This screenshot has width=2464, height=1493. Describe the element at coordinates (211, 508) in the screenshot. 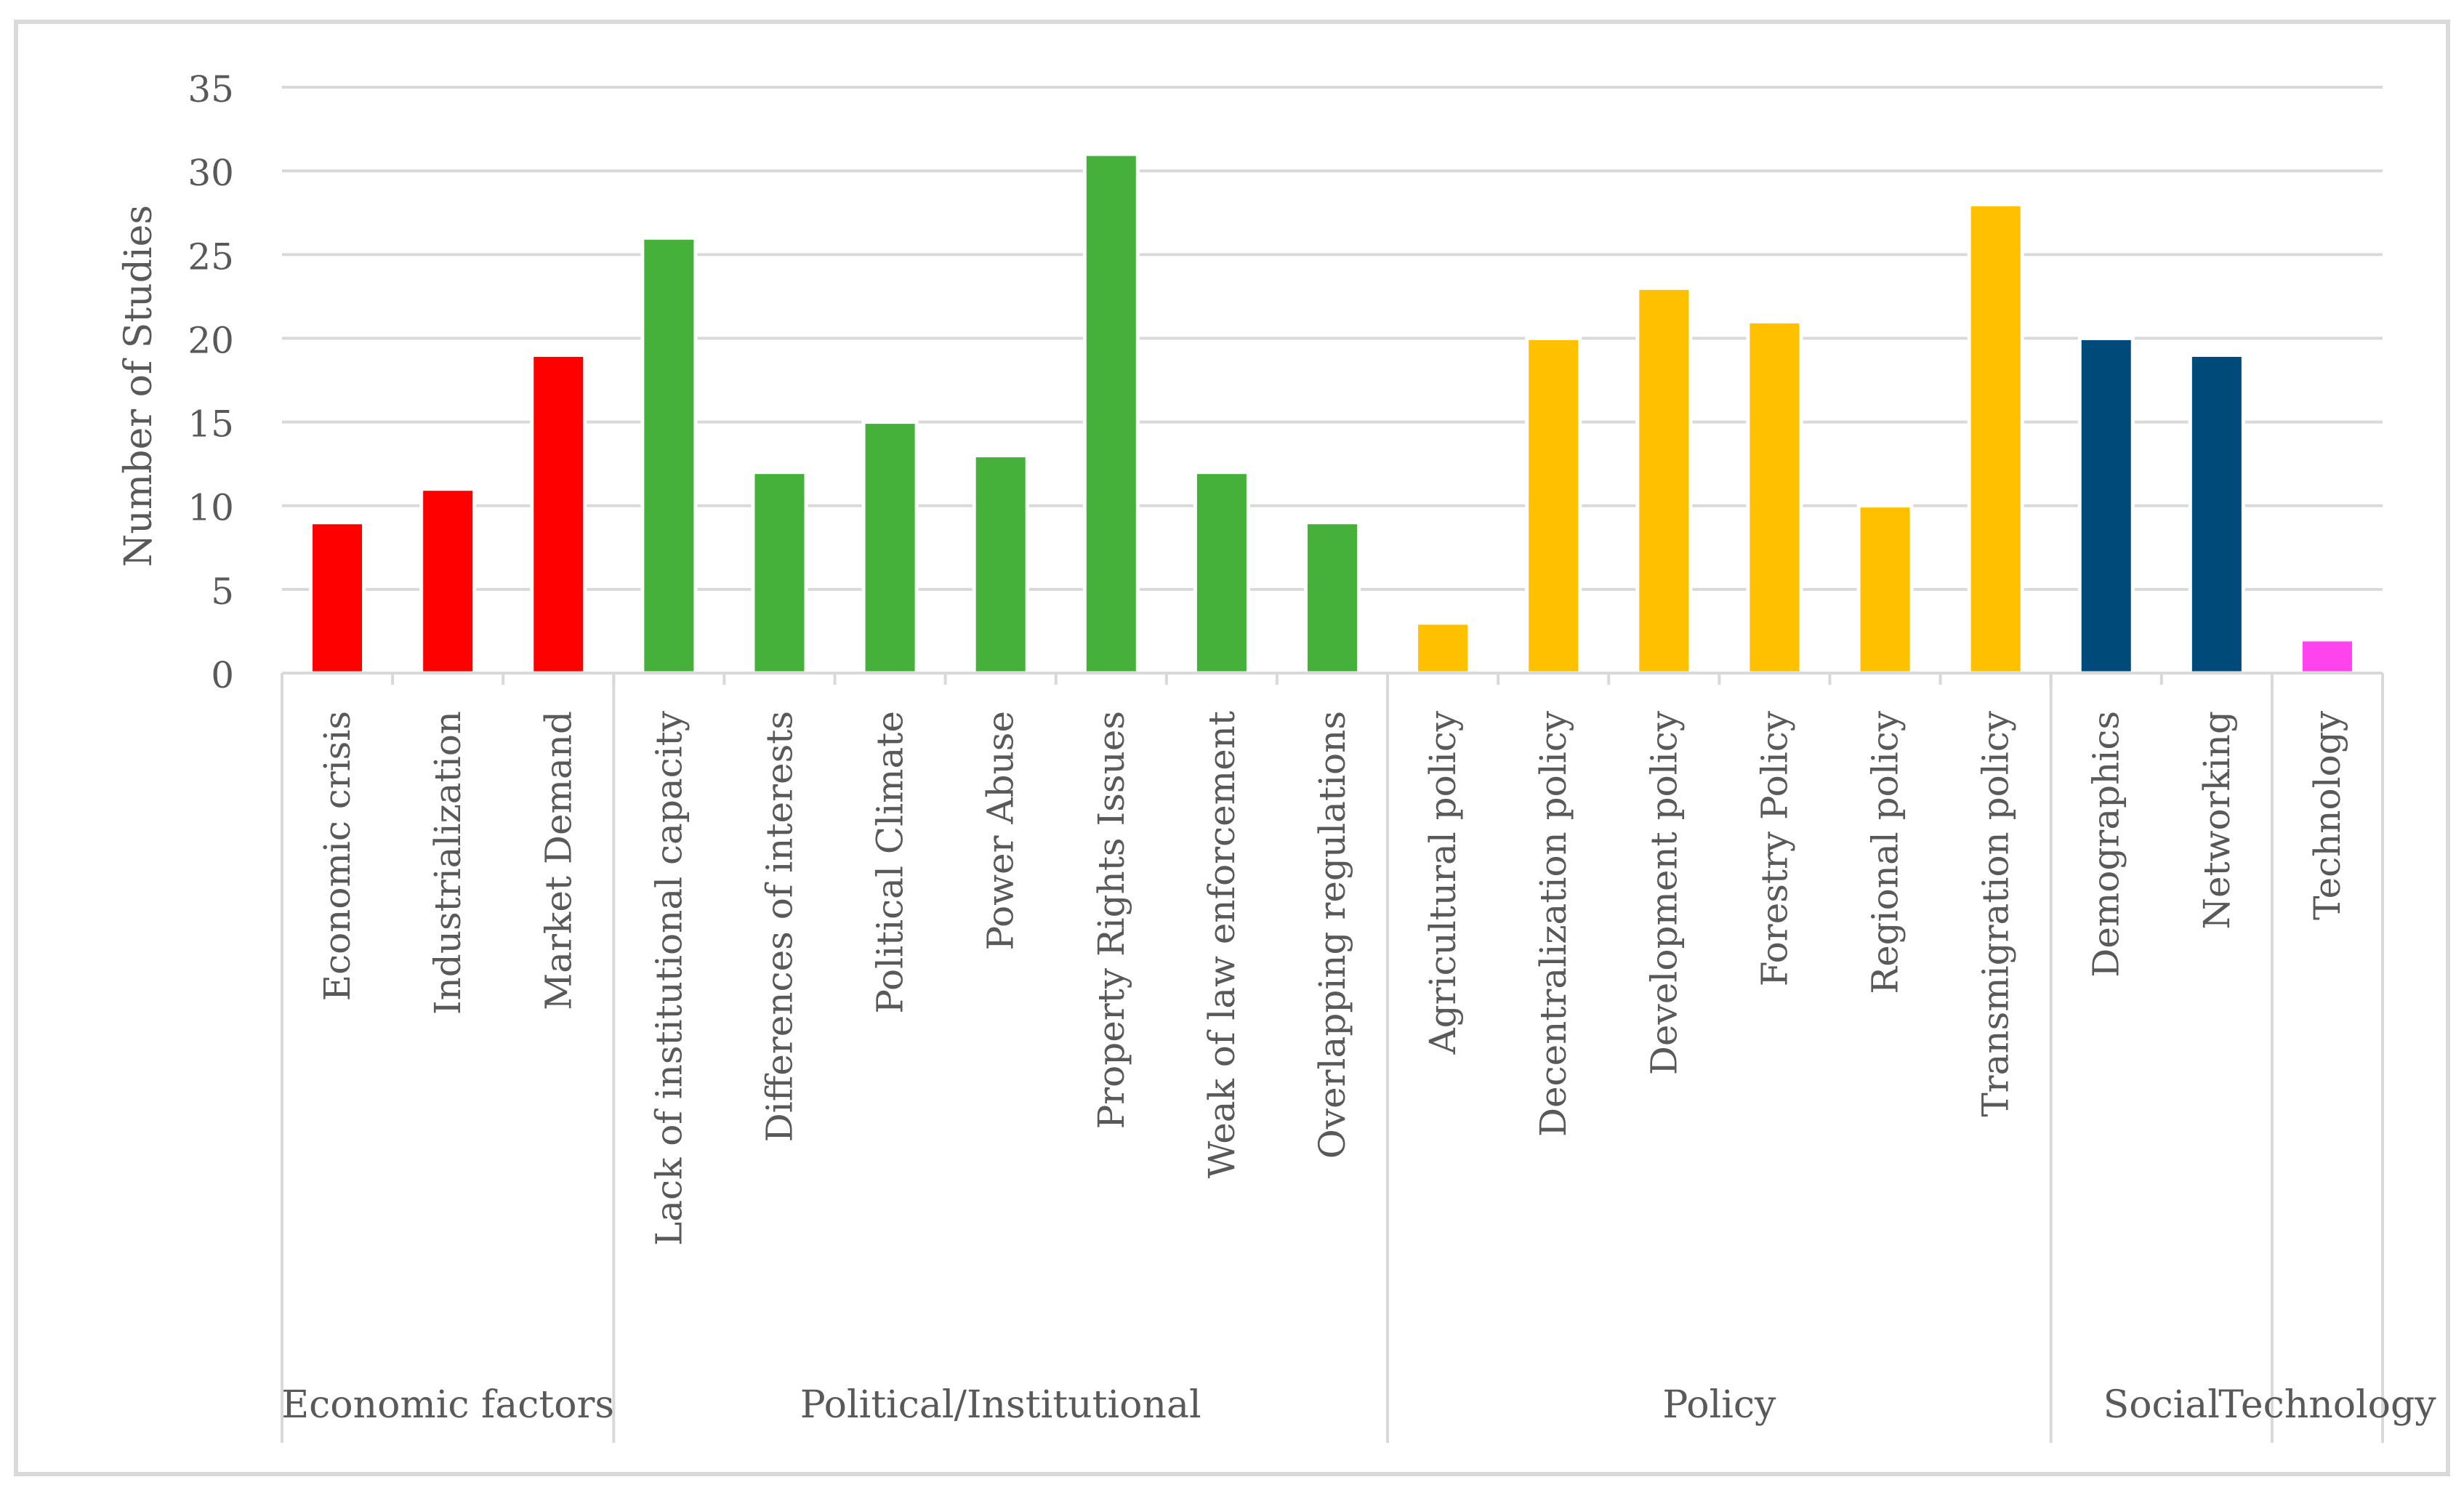

I see `y-tick-label: 10` at that location.